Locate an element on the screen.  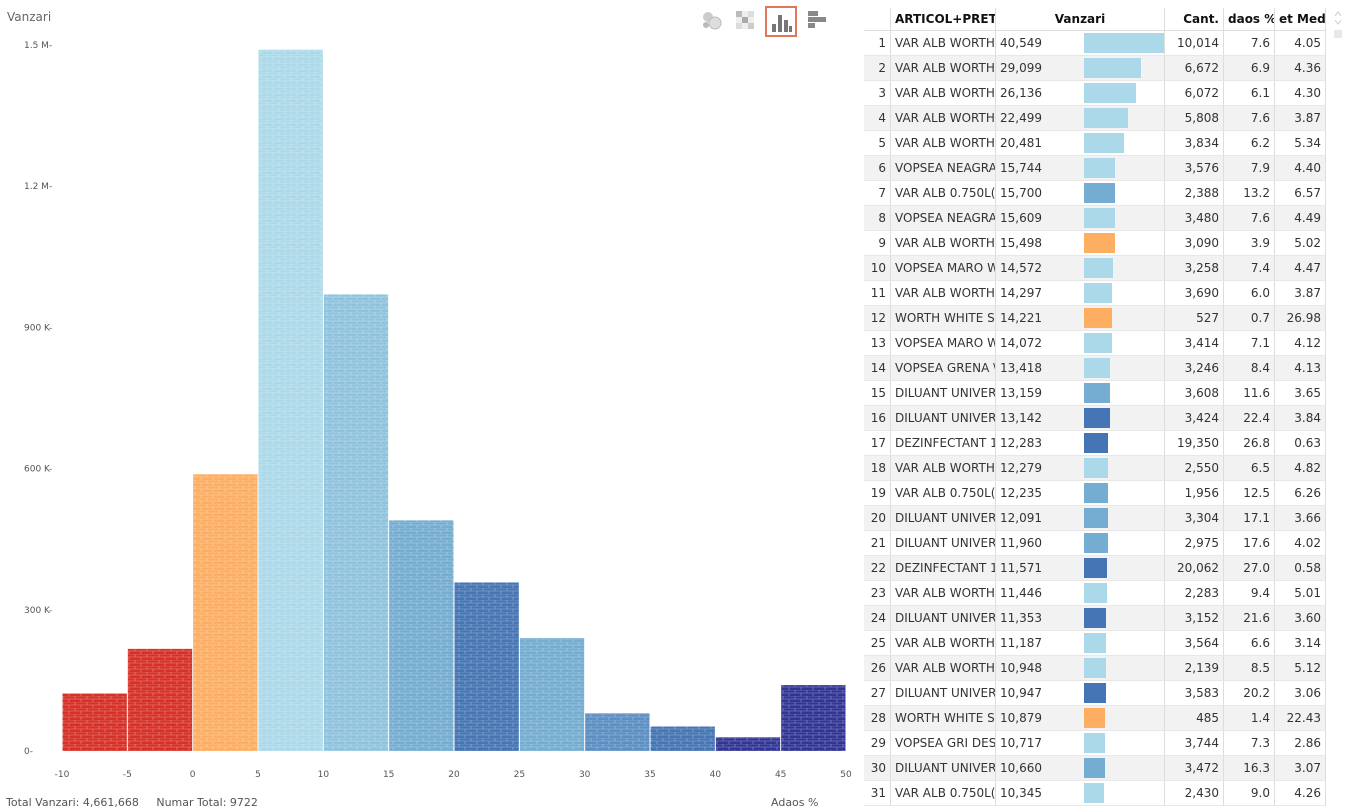
row-cant: 2,283 is located at coordinates (1194, 593).